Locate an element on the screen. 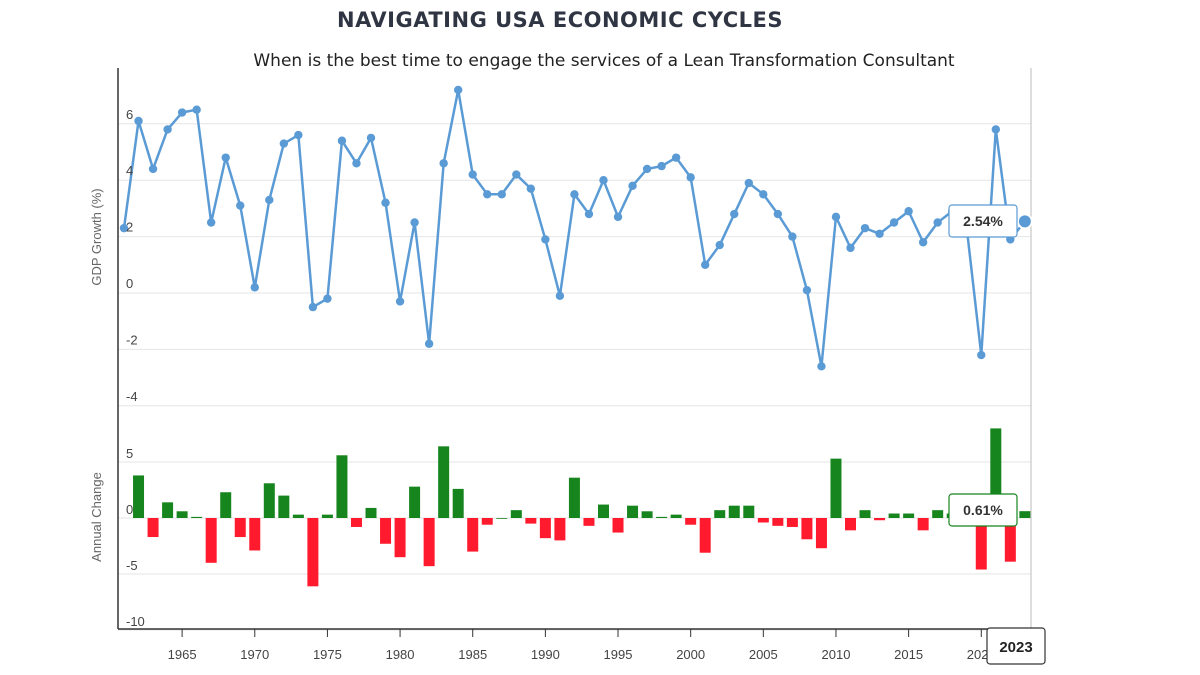 The width and height of the screenshot is (1200, 675). hover-point-marker is located at coordinates (1024, 221).